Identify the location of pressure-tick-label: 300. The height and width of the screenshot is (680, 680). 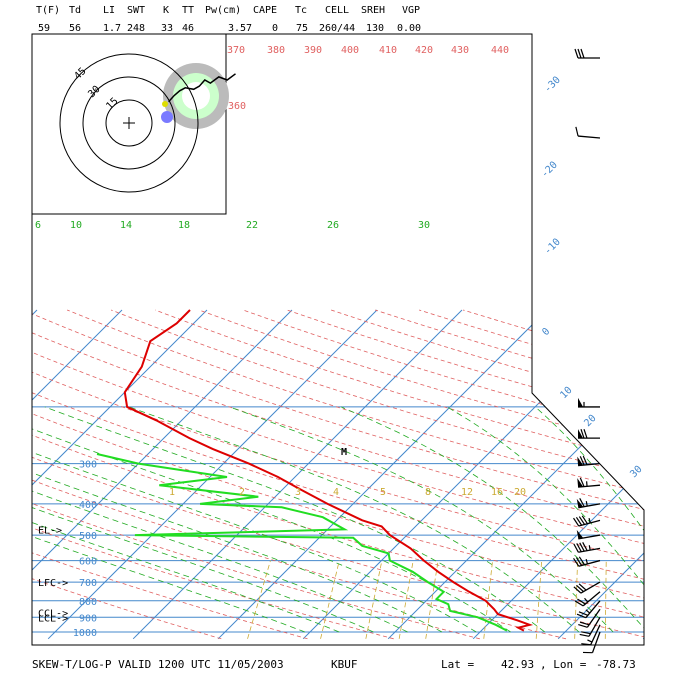
(88, 465).